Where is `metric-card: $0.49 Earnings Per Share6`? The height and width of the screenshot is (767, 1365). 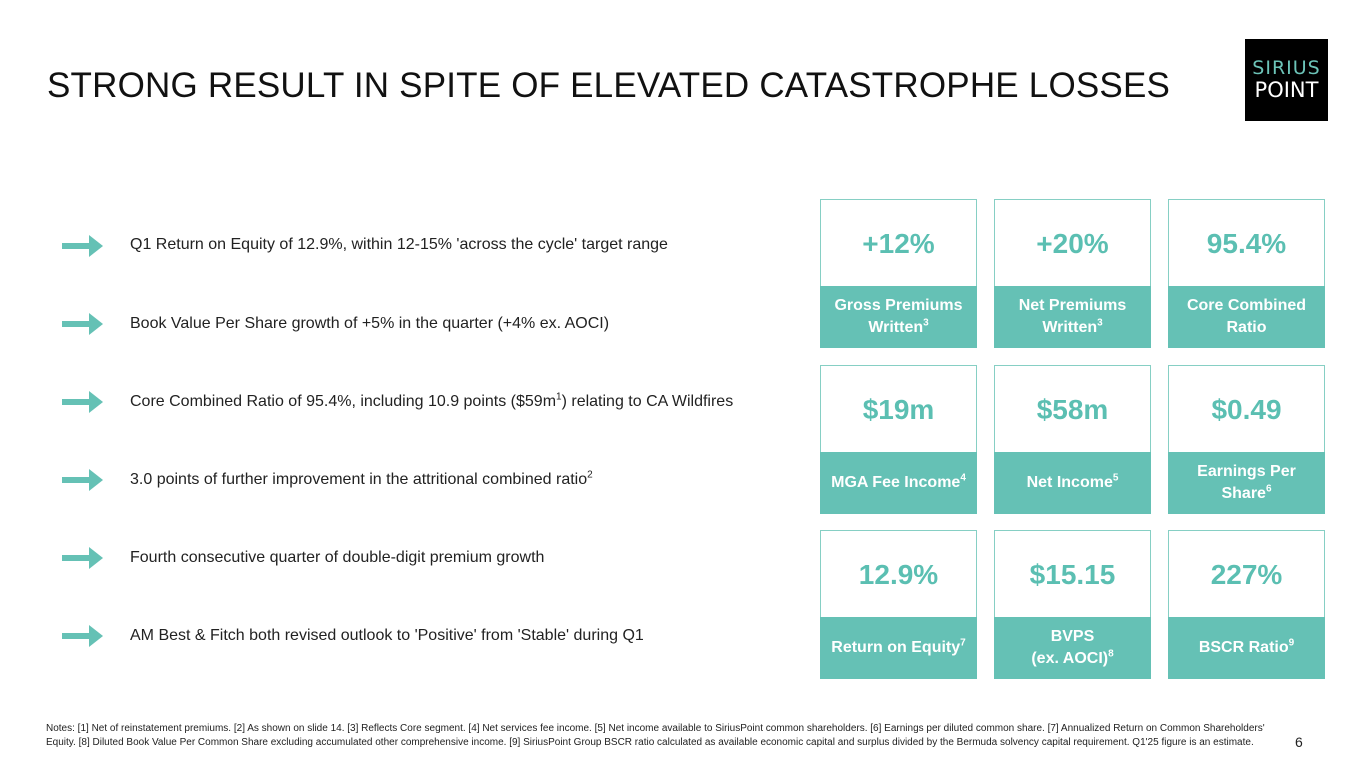
metric-card: $0.49 Earnings Per Share6 is located at coordinates (1246, 439).